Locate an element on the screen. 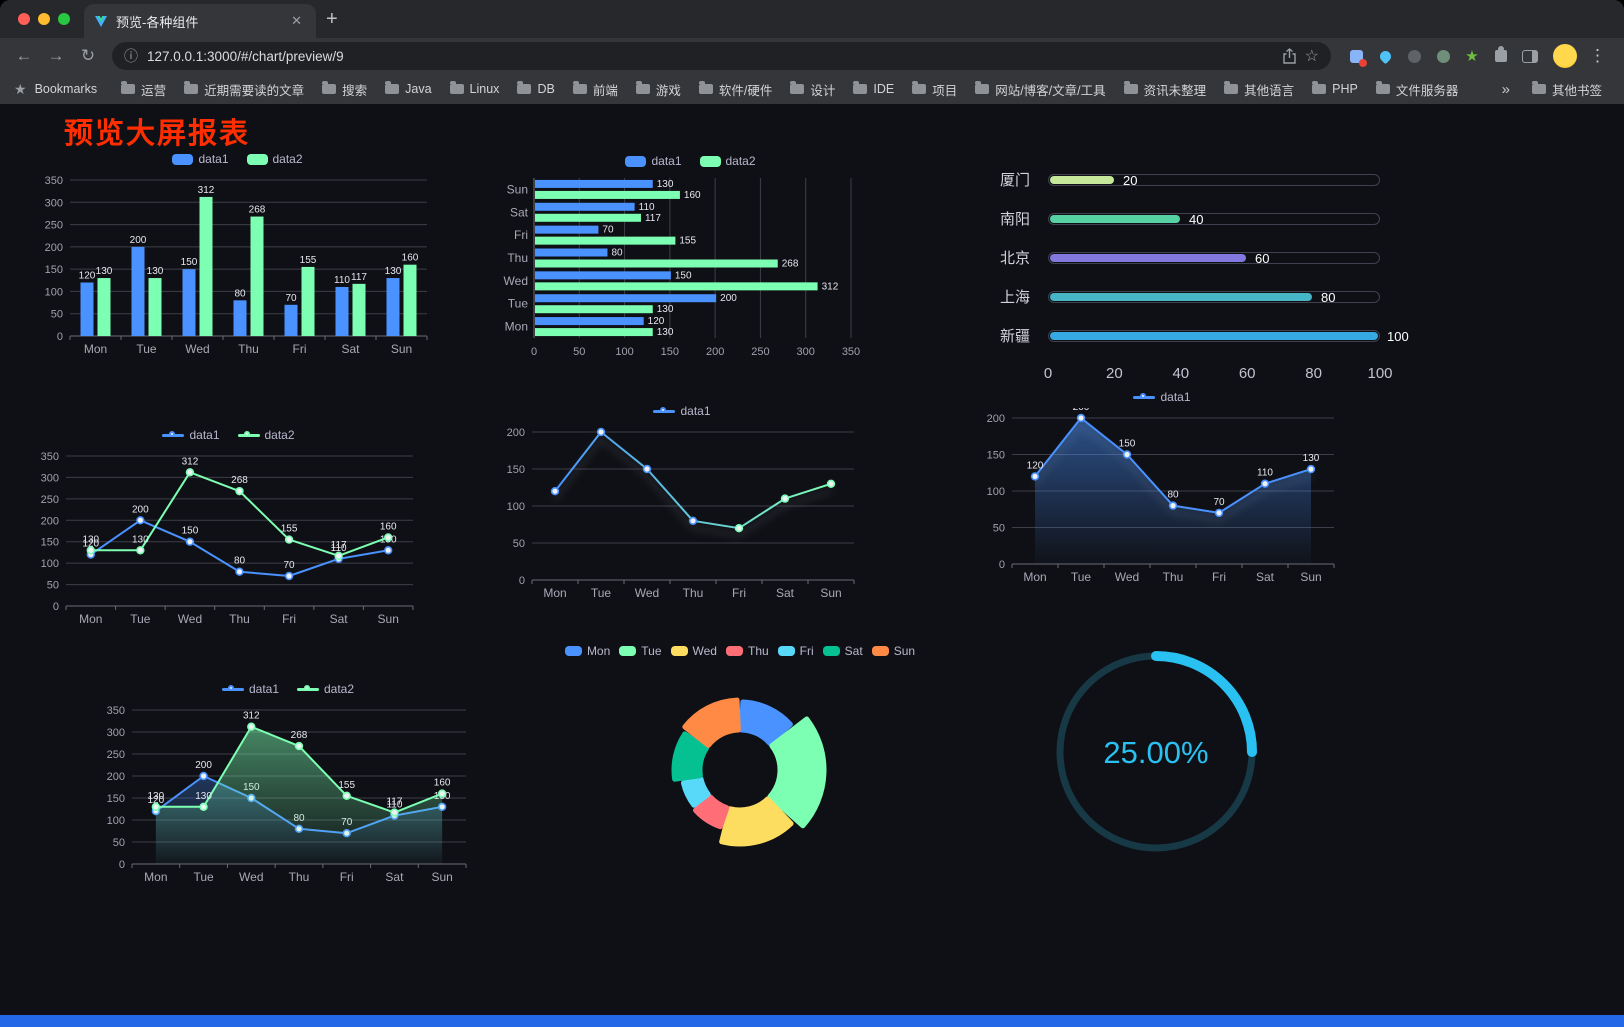 Image resolution: width=1624 pixels, height=1027 pixels. bookmarks-star-icon: ★ is located at coordinates (20, 88).